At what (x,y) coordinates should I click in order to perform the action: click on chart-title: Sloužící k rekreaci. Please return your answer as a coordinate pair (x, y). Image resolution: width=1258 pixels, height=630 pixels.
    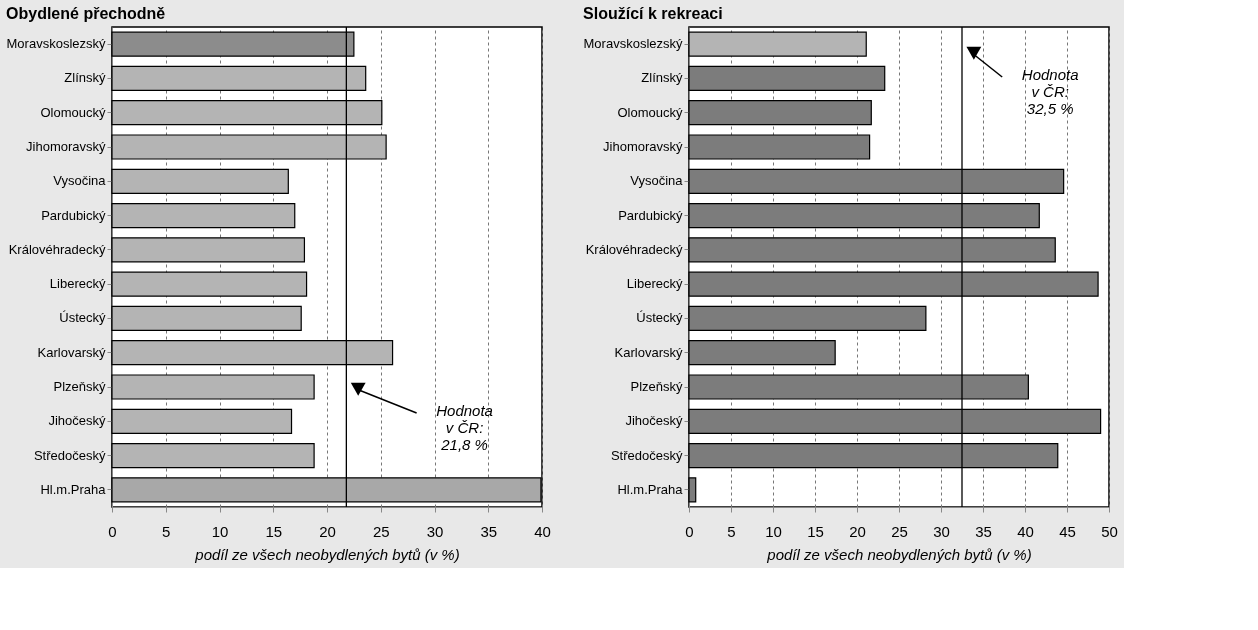
    Looking at the image, I should click on (653, 14).